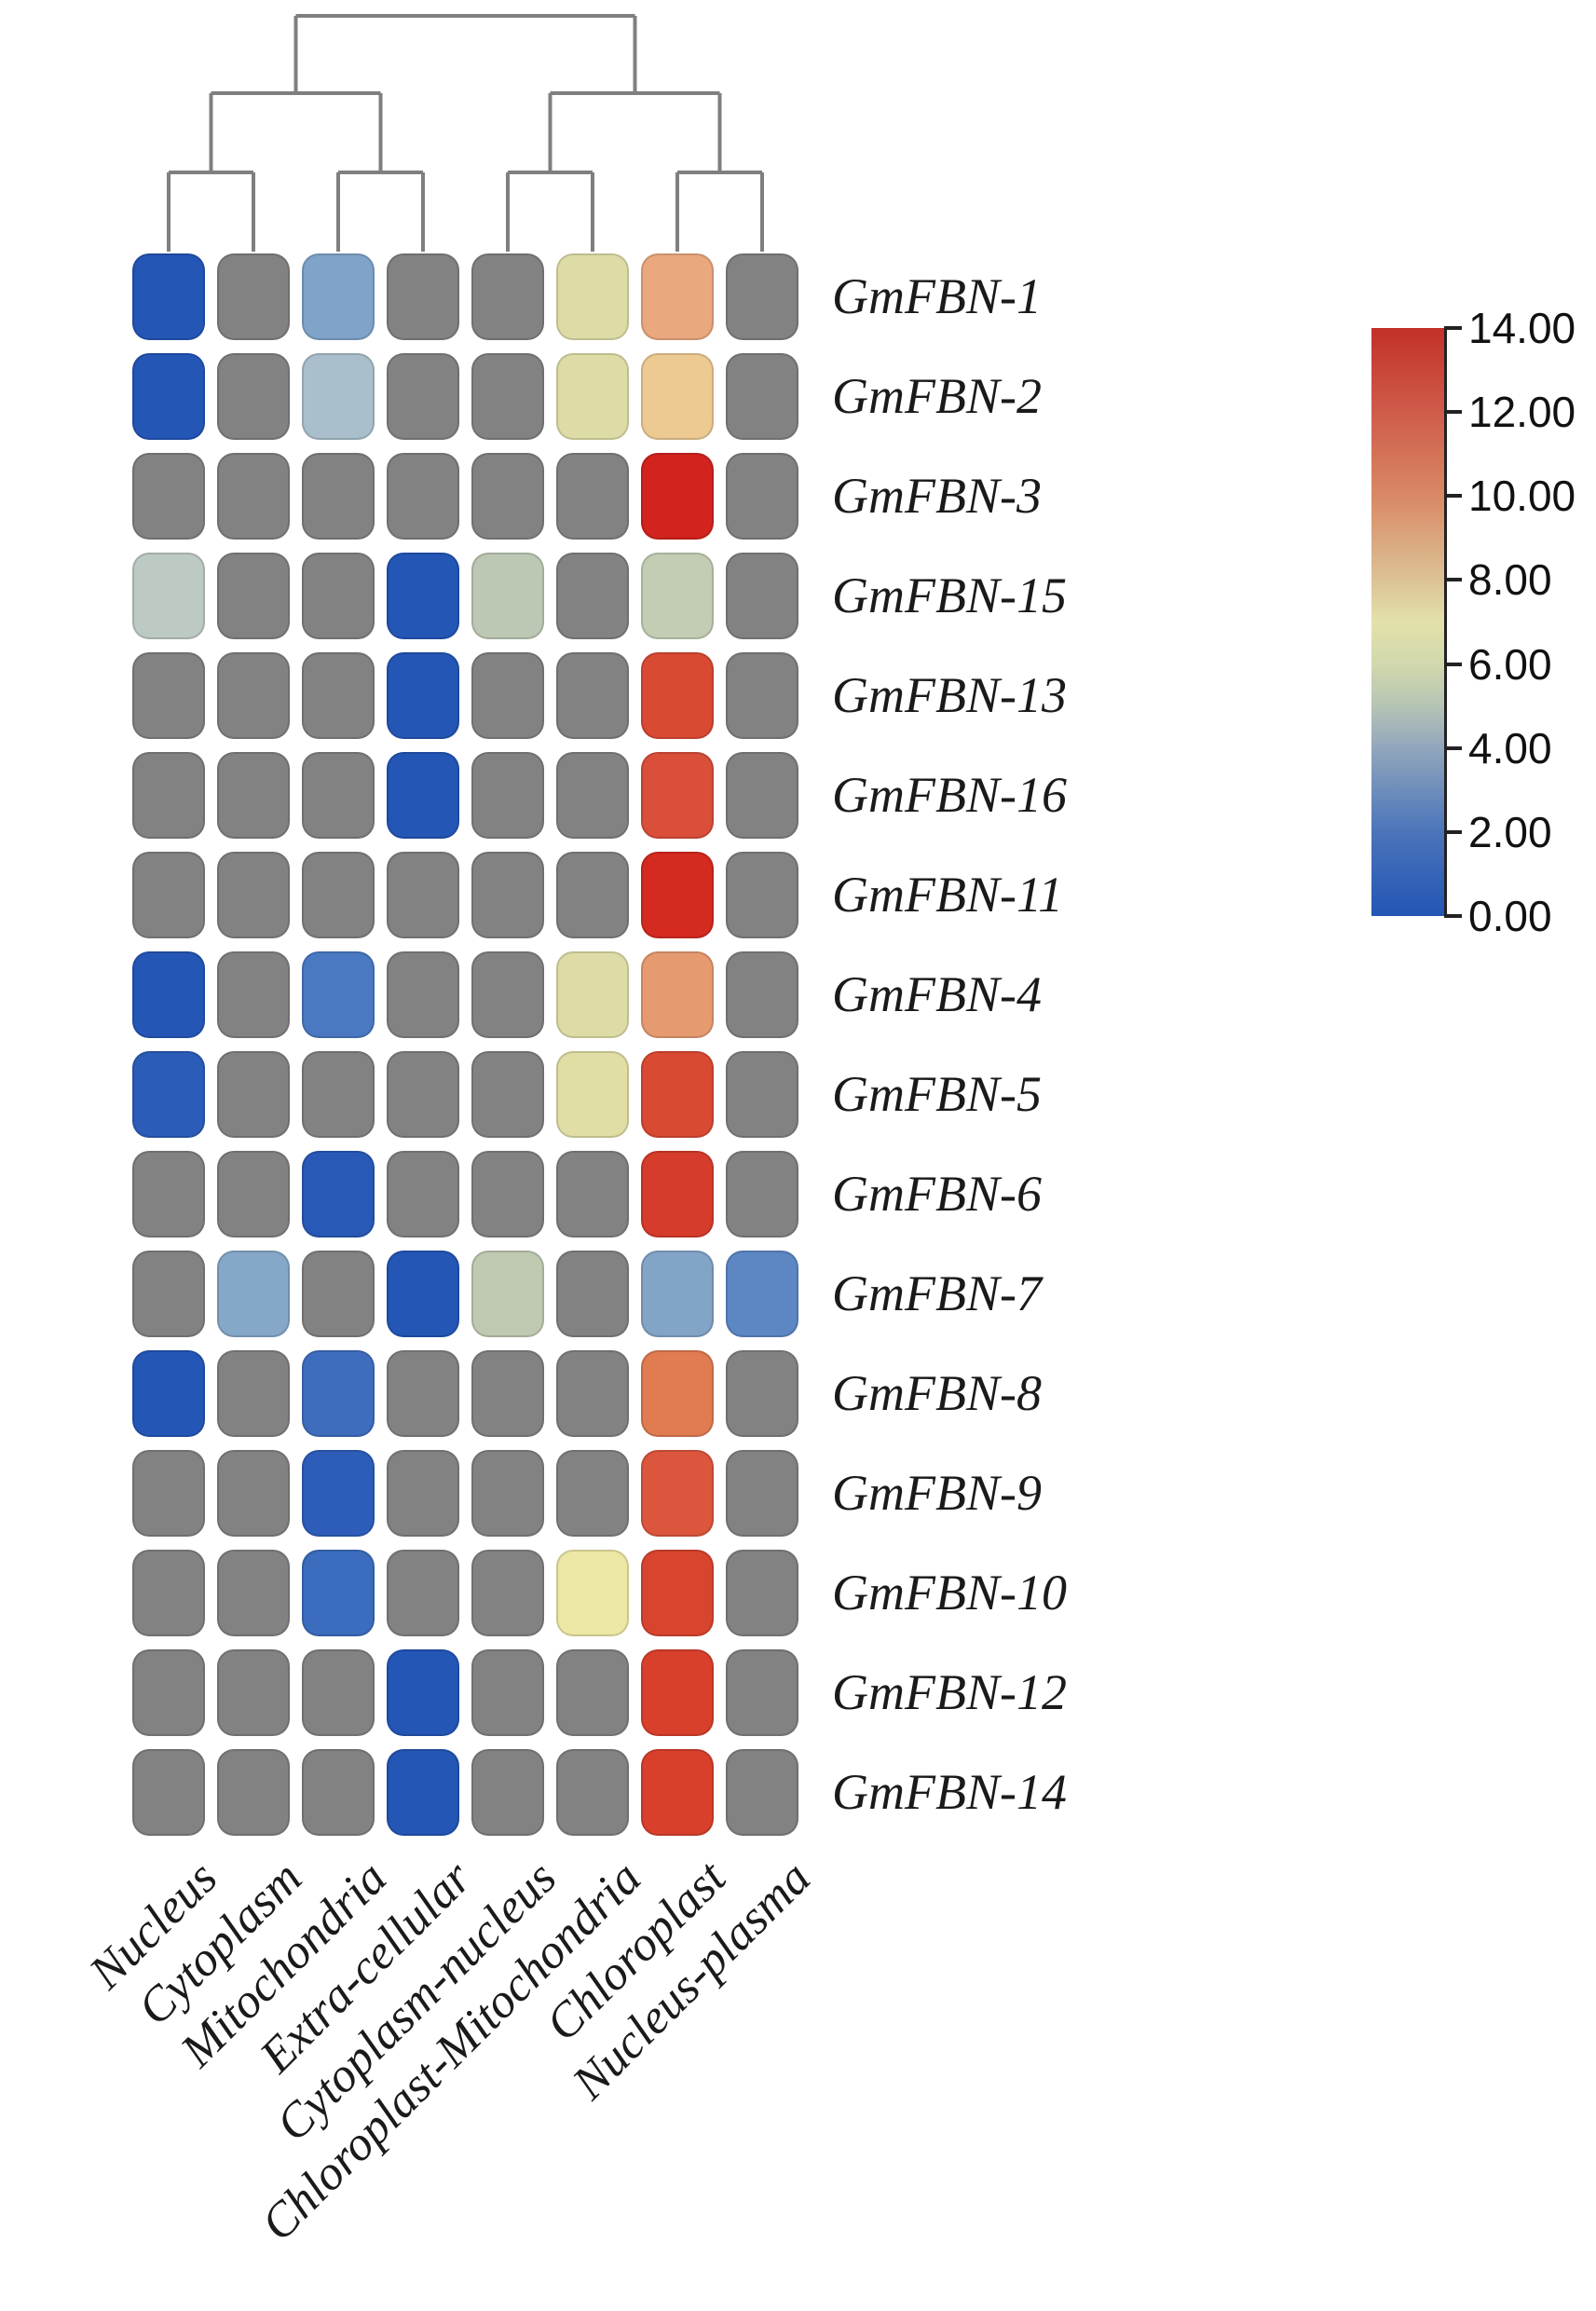  What do you see at coordinates (1522, 496) in the screenshot?
I see `colorbar-tick-label: 10.00` at bounding box center [1522, 496].